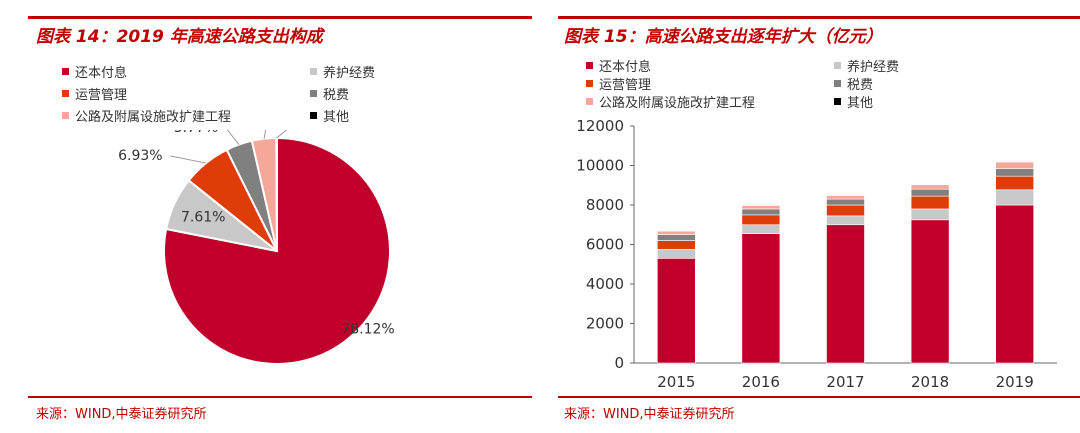 The height and width of the screenshot is (433, 1080). I want to click on pie-data-label: 7.61%, so click(203, 218).